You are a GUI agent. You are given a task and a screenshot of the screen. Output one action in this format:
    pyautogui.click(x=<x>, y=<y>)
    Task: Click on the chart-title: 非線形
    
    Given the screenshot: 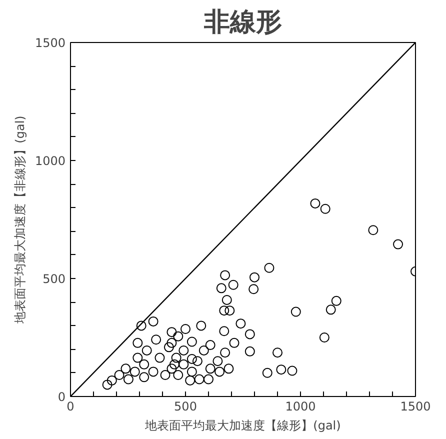 What is the action you would take?
    pyautogui.click(x=242, y=23)
    